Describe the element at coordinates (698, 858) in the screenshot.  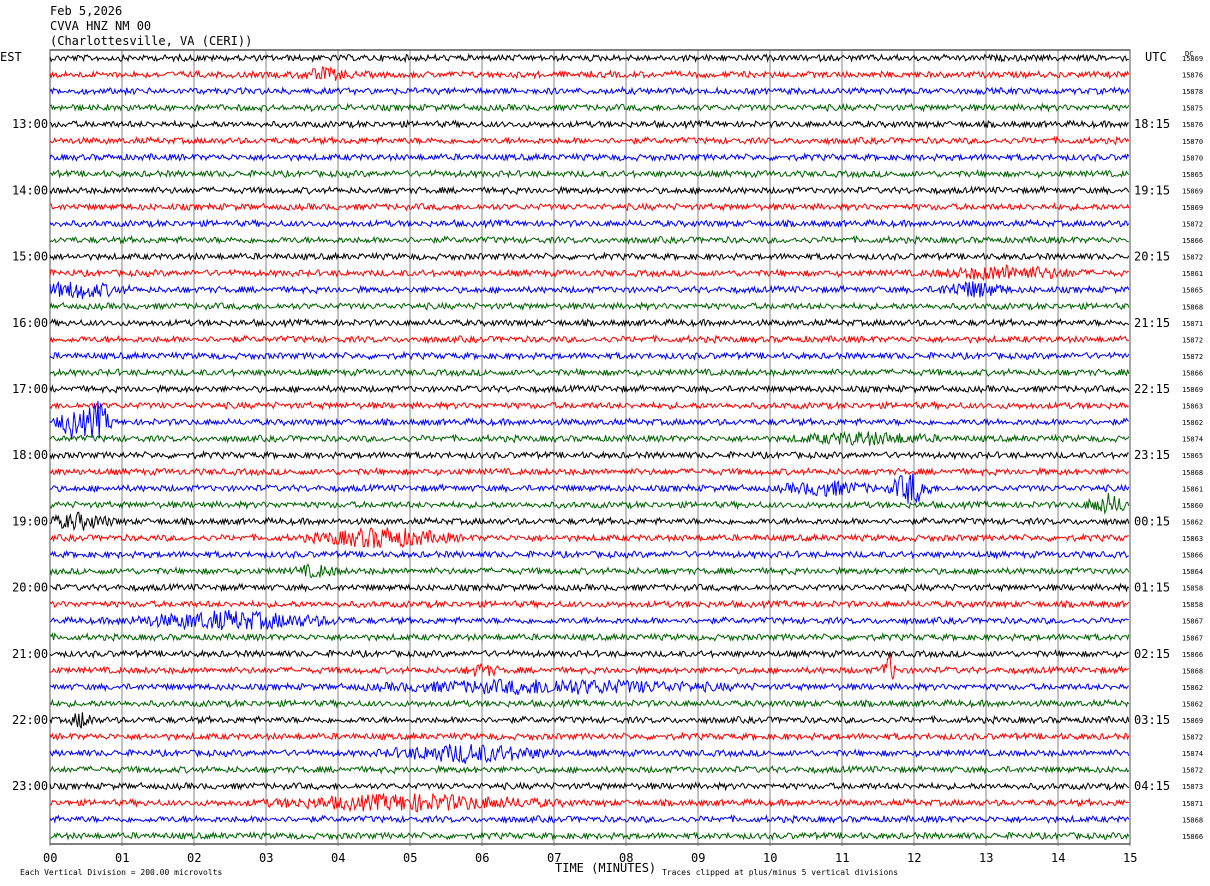
I see `x-tick-label-09: 09` at that location.